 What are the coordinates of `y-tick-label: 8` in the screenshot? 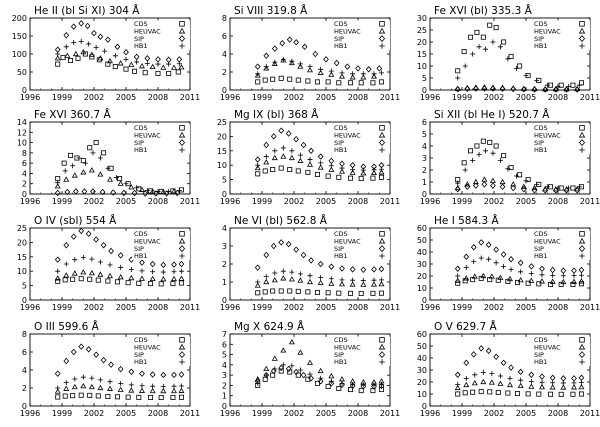 It's located at (24, 334).